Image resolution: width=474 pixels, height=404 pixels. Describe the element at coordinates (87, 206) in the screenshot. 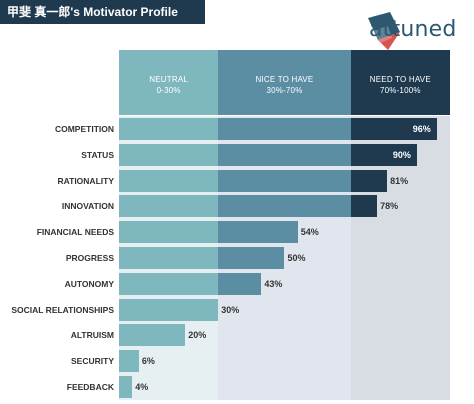

I see `category-label: INNOVATION` at that location.